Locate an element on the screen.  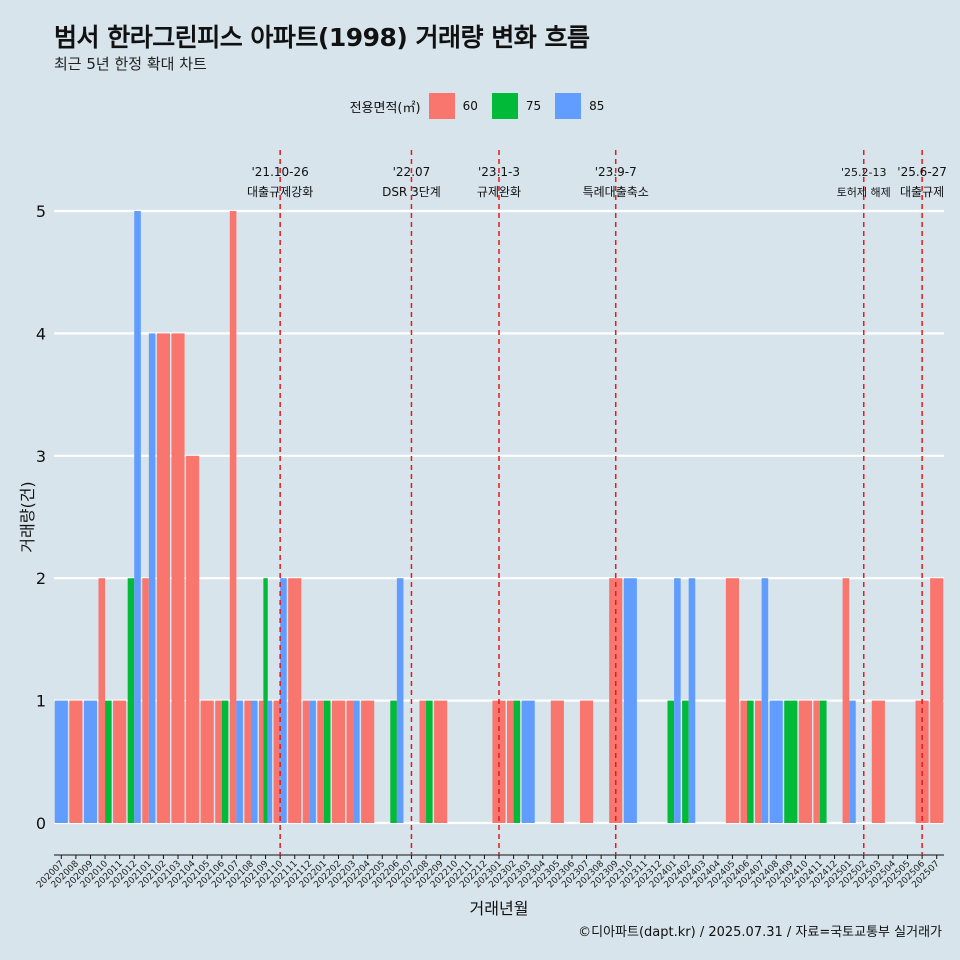
legend-label-75: 75 is located at coordinates (533, 106).